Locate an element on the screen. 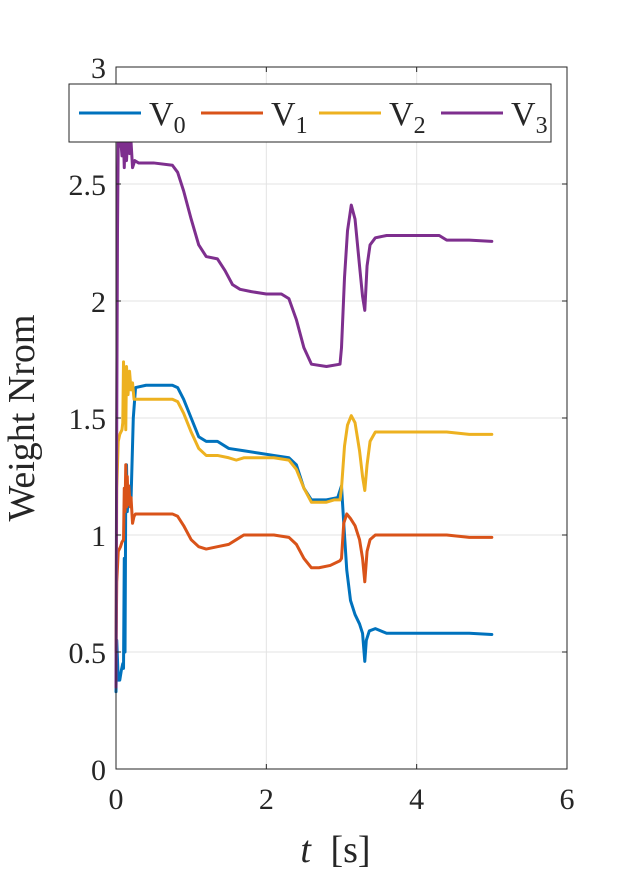 The width and height of the screenshot is (625, 880). series-line-v1 is located at coordinates (304, 558).